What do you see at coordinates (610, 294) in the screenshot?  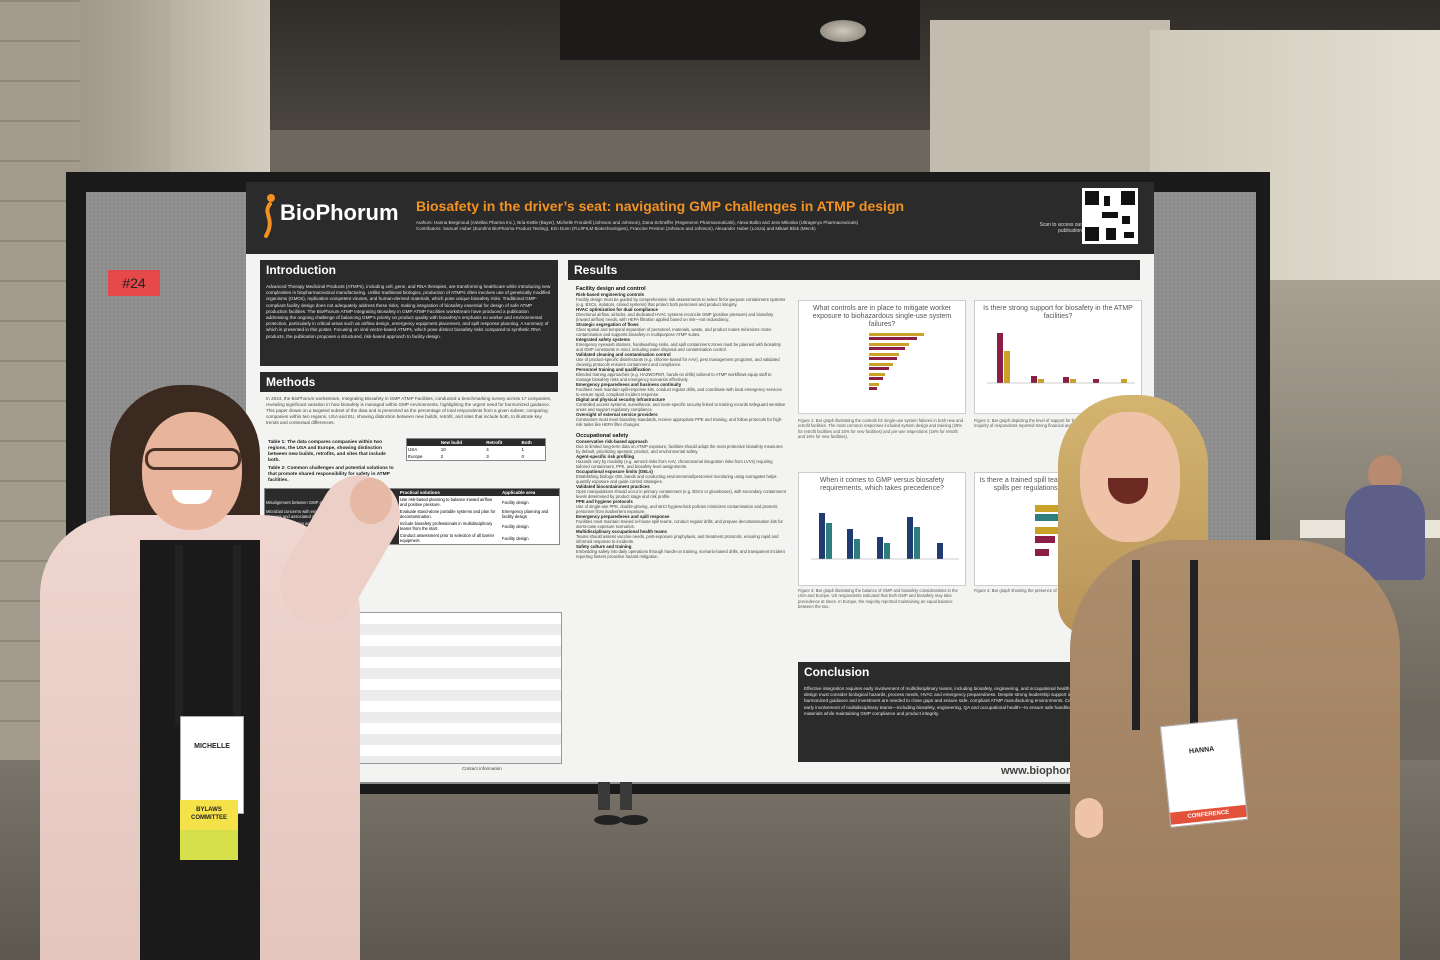 I see `results-item-heading: Risk-based engineering controls` at bounding box center [610, 294].